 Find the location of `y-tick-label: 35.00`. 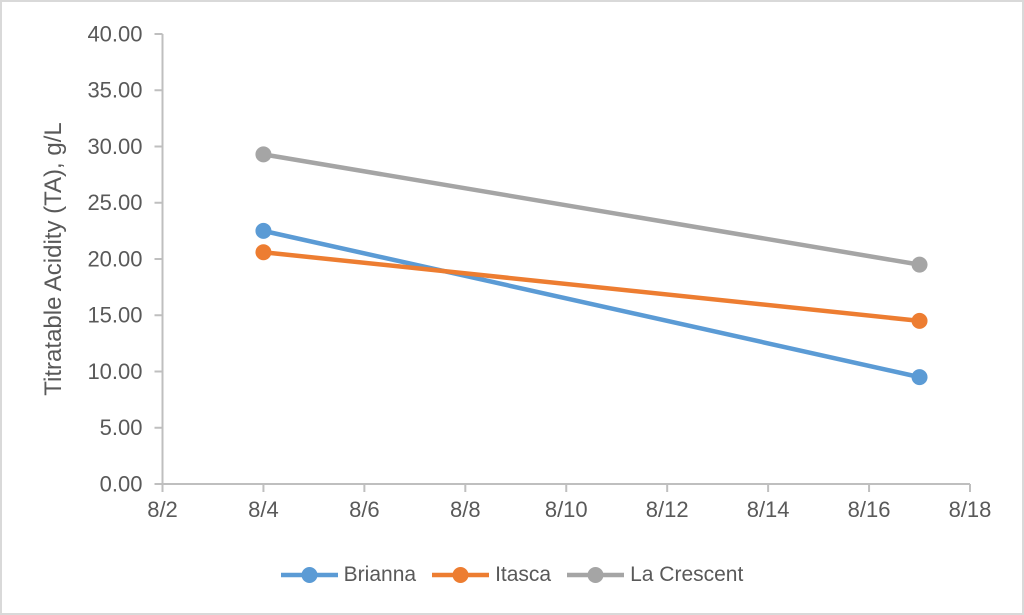

y-tick-label: 35.00 is located at coordinates (114, 90).